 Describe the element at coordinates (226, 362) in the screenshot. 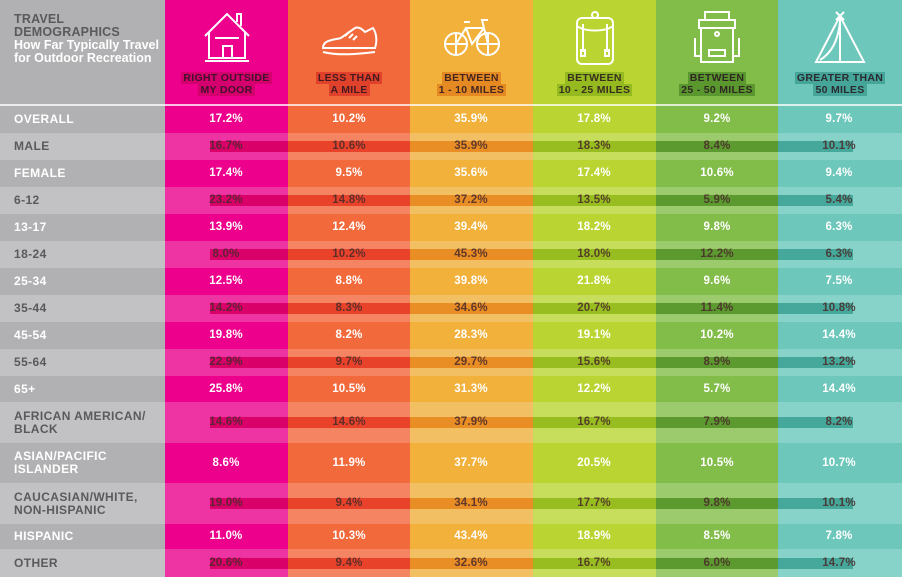

I see `value-cell: 22.9%` at that location.